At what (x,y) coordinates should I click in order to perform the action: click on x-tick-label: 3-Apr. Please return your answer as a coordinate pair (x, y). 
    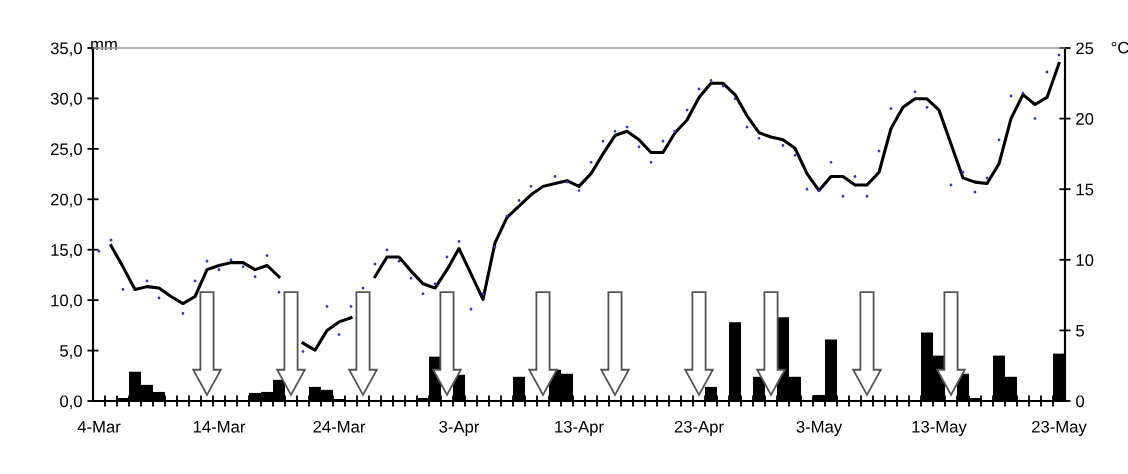
    Looking at the image, I should click on (459, 428).